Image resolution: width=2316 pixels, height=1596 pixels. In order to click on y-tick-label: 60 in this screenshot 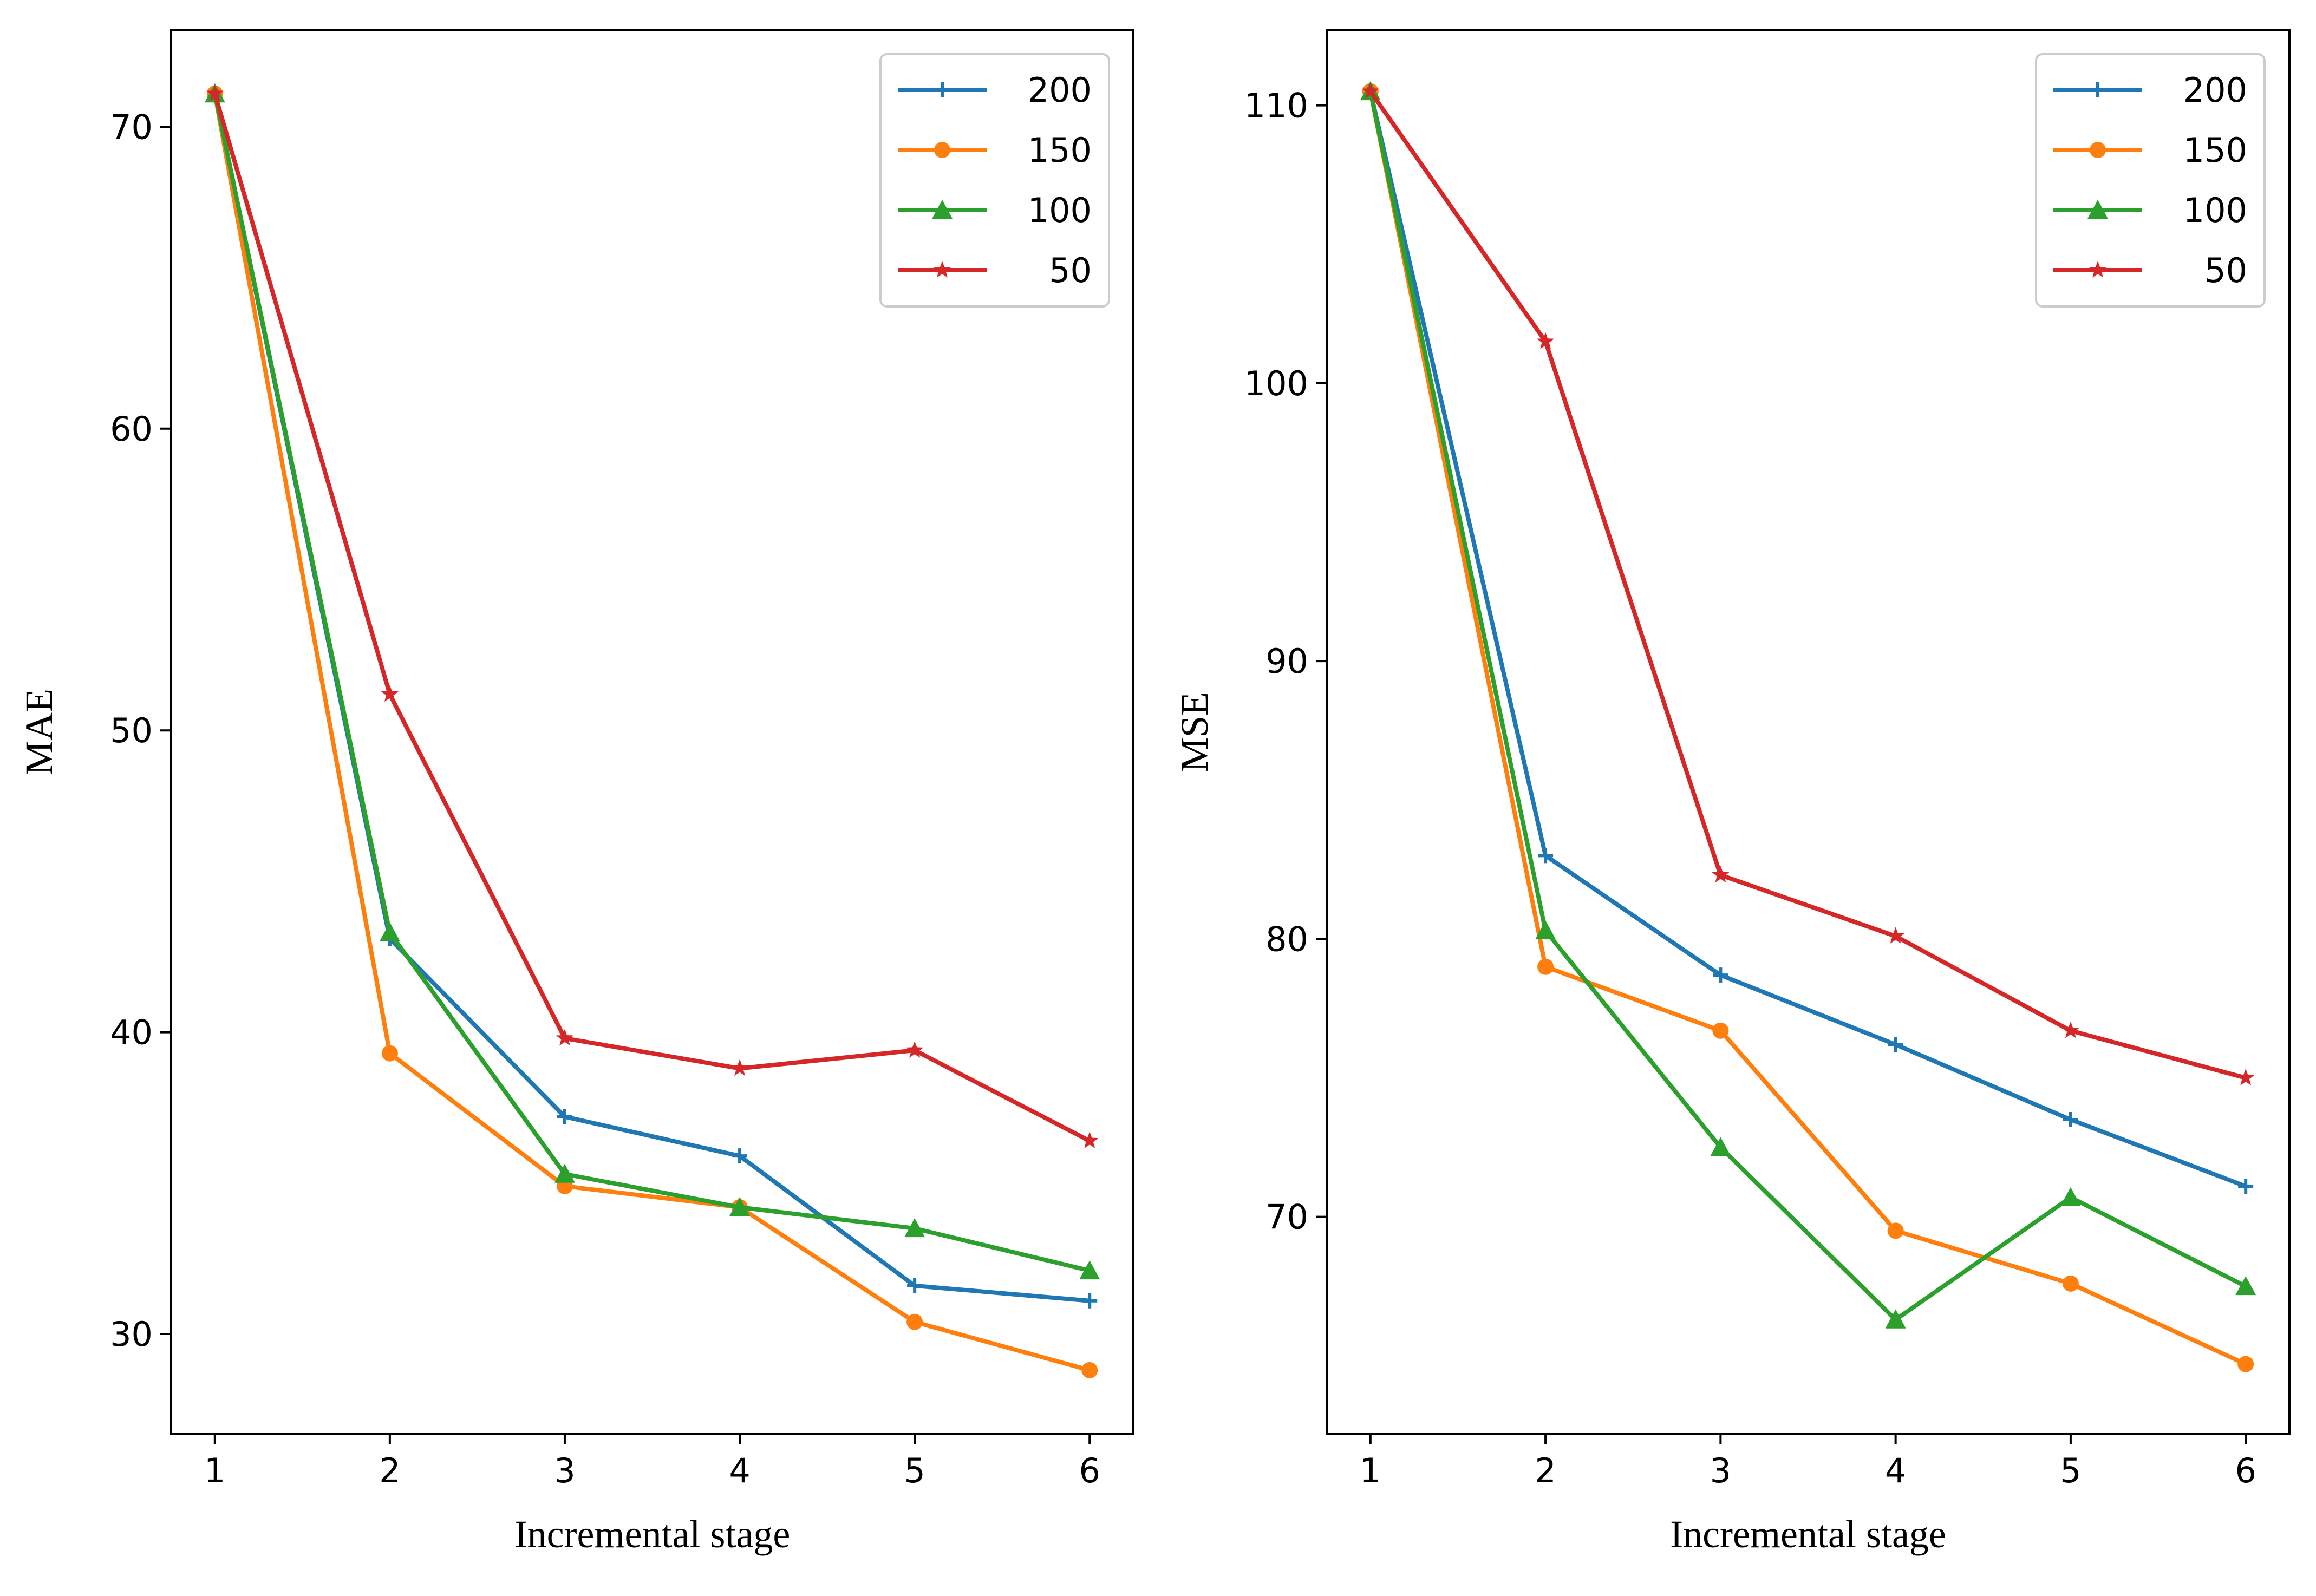, I will do `click(131, 429)`.